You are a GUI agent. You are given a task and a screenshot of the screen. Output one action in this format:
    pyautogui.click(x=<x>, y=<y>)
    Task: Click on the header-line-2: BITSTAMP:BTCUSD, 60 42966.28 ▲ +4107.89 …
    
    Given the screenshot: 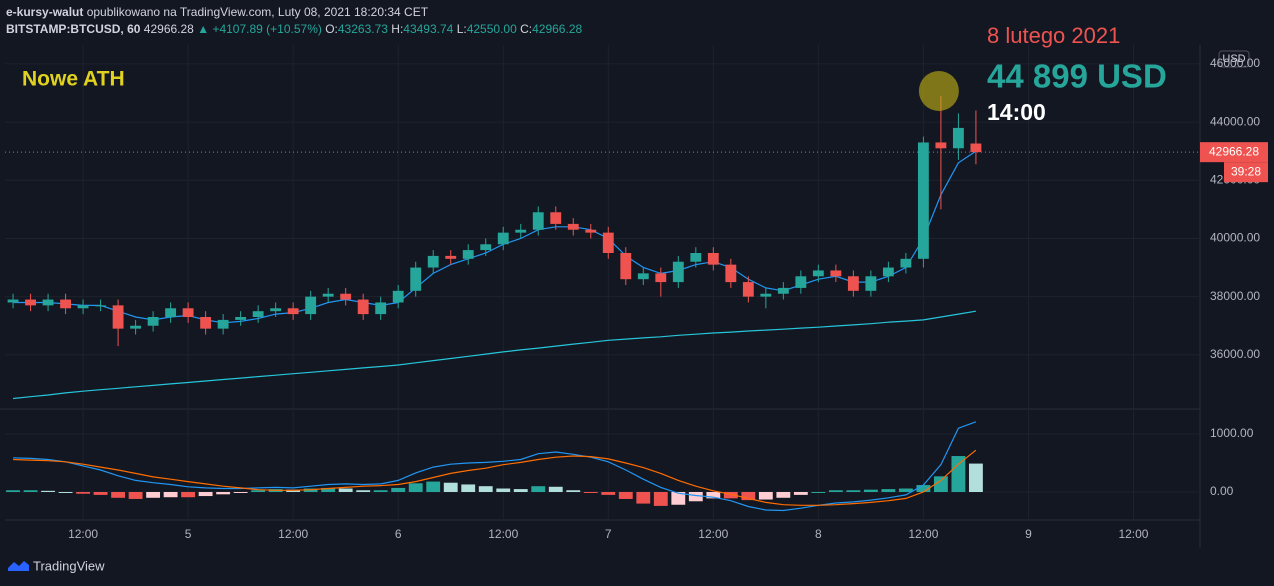 What is the action you would take?
    pyautogui.click(x=294, y=29)
    